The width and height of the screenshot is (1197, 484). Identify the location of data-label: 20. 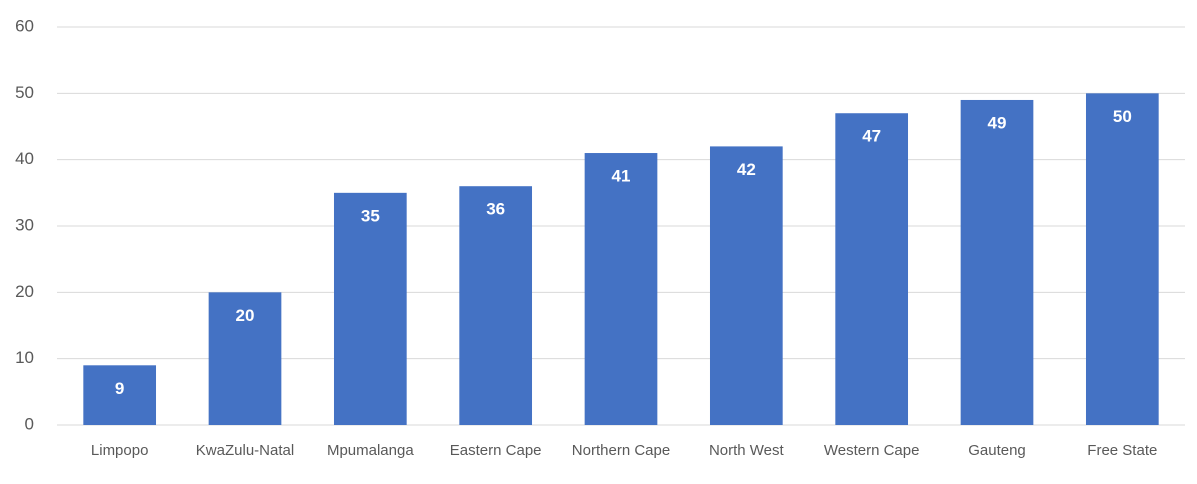
(245, 315).